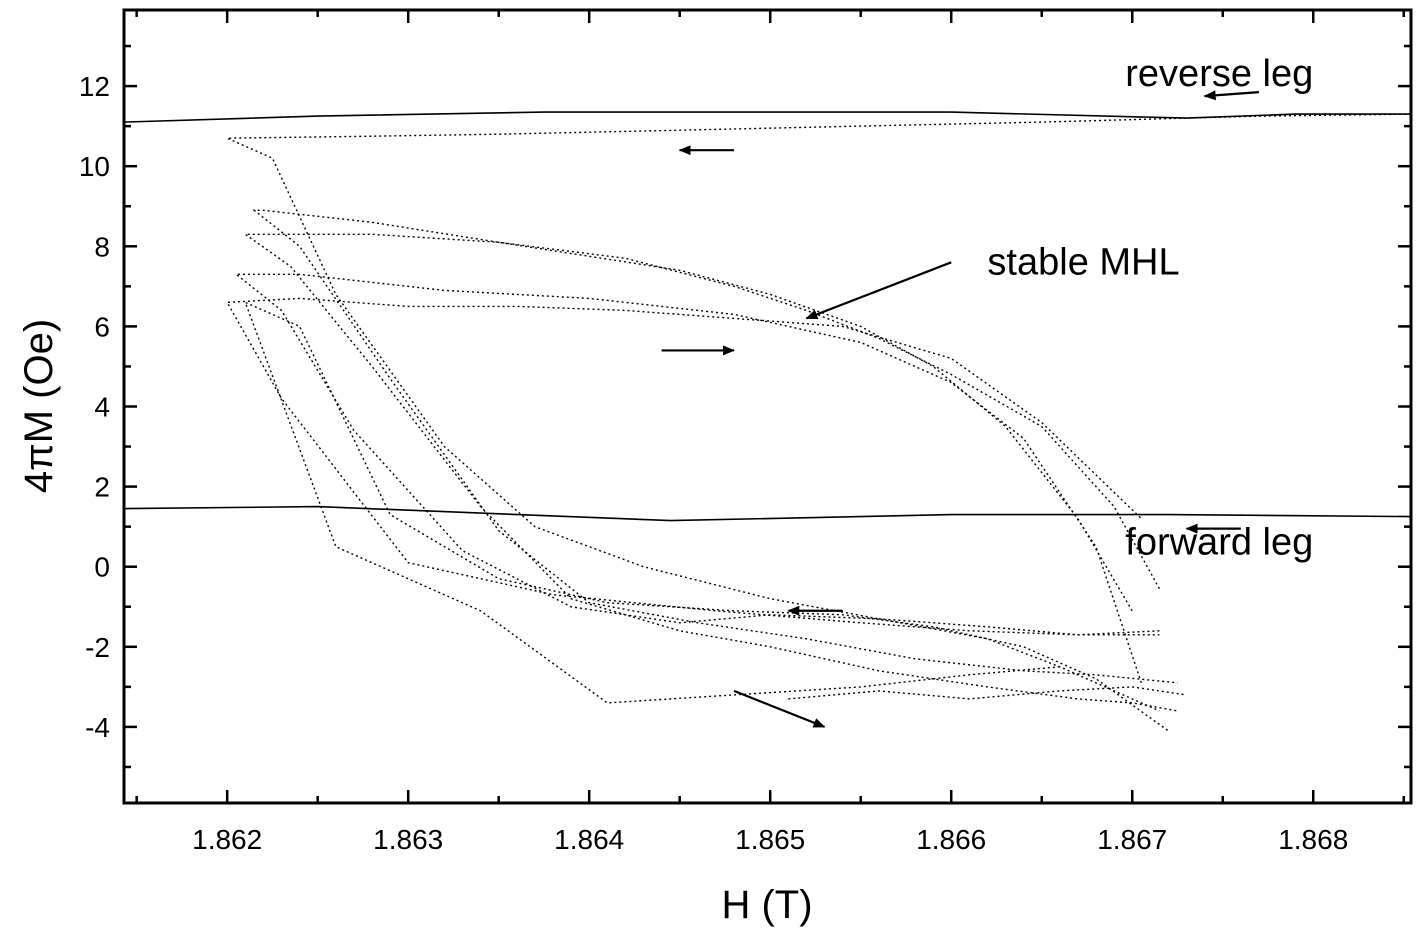 The height and width of the screenshot is (931, 1423). What do you see at coordinates (102, 246) in the screenshot?
I see `y-tick-label: 8` at bounding box center [102, 246].